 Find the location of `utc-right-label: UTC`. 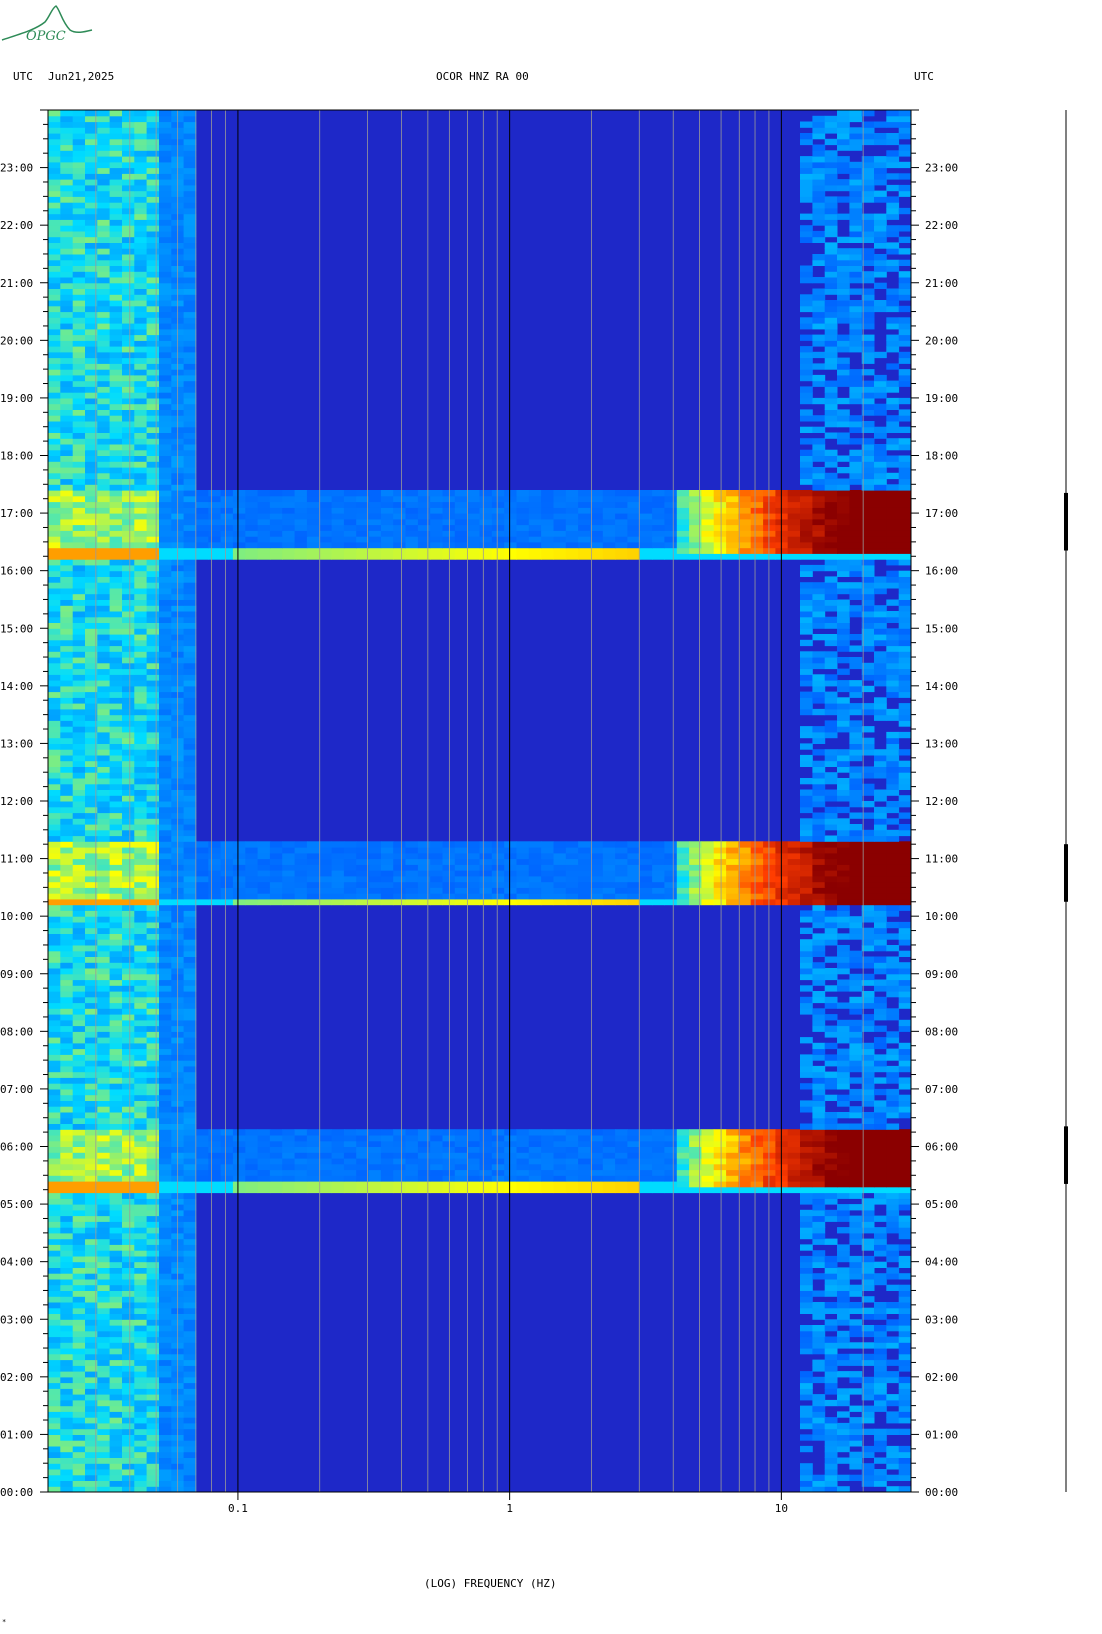

utc-right-label: UTC is located at coordinates (924, 76).